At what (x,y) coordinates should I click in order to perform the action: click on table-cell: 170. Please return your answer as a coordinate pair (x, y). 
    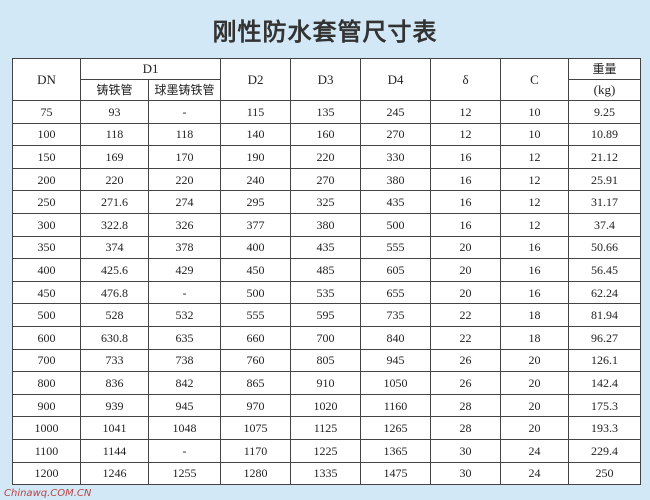
    Looking at the image, I should click on (184, 157).